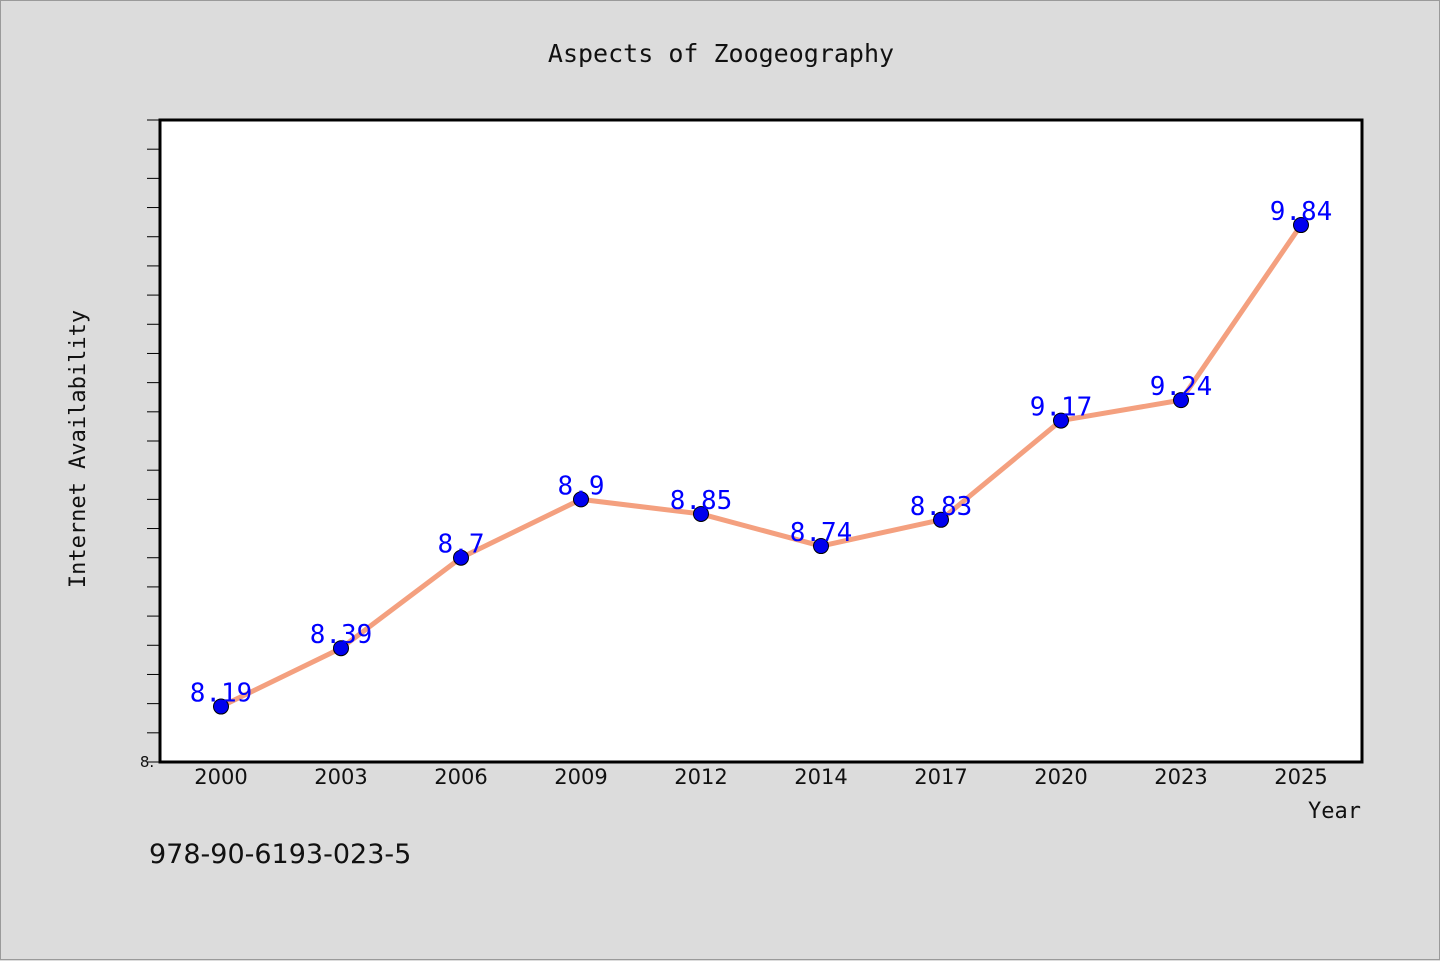 The image size is (1440, 961). Describe the element at coordinates (341, 635) in the screenshot. I see `data-label: 8.39` at that location.